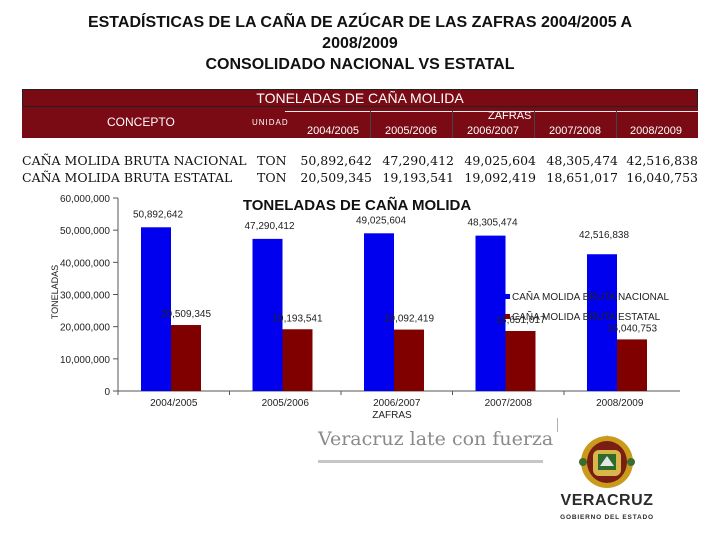  What do you see at coordinates (85, 360) in the screenshot?
I see `y-tick-label: 10,000,000` at bounding box center [85, 360].